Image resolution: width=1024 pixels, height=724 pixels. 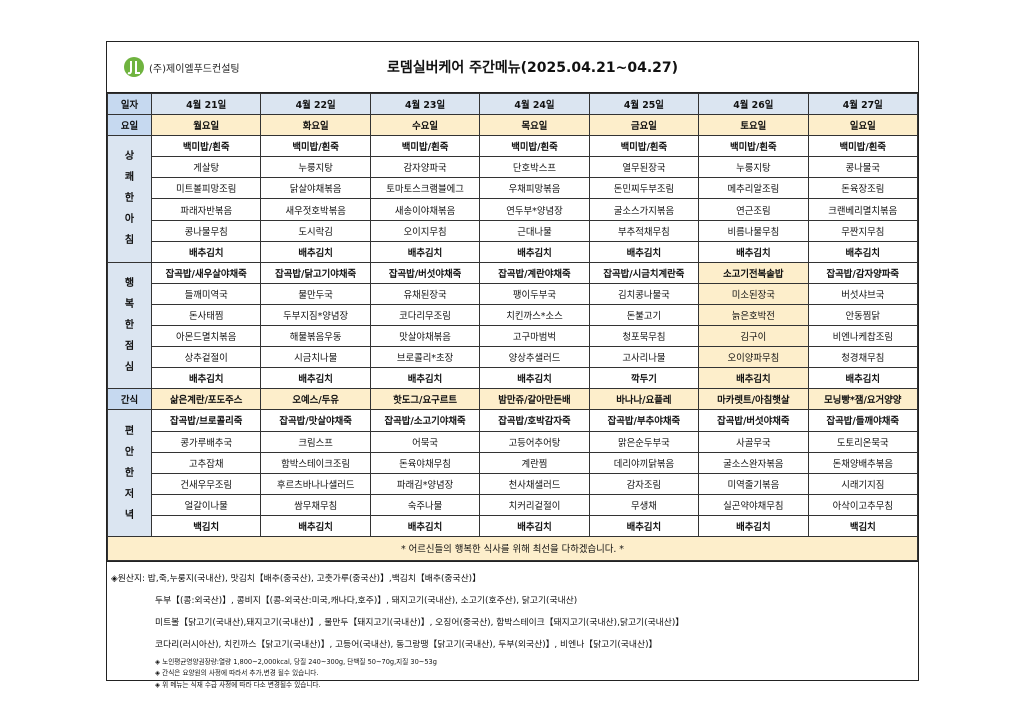 What do you see at coordinates (753, 483) in the screenshot?
I see `menu-item: 미역줄기볶음` at bounding box center [753, 483].